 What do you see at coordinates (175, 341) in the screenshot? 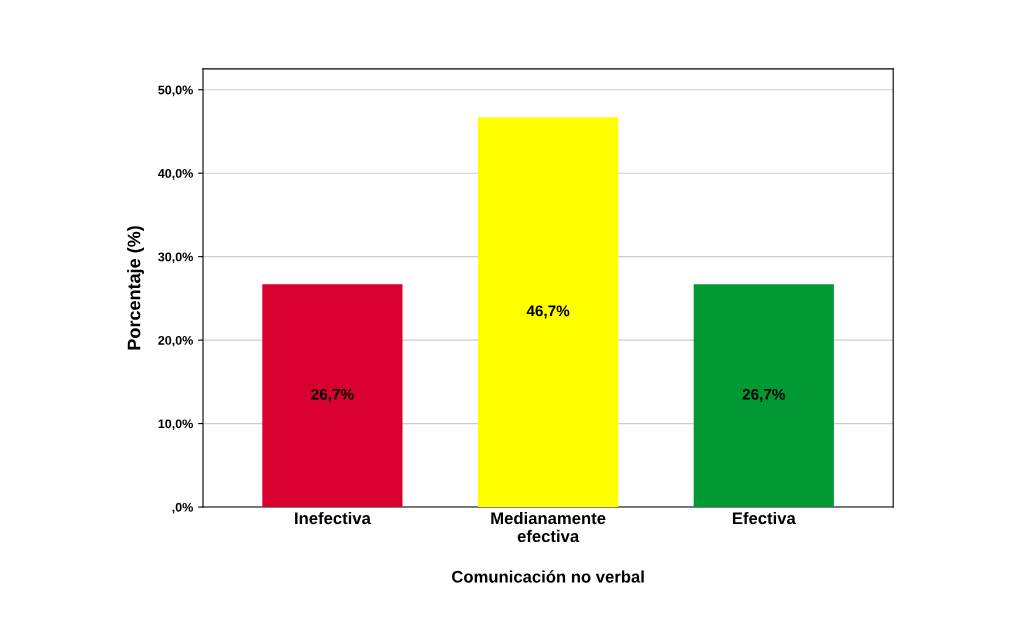
I see `y-tick-label: 20,0%` at bounding box center [175, 341].